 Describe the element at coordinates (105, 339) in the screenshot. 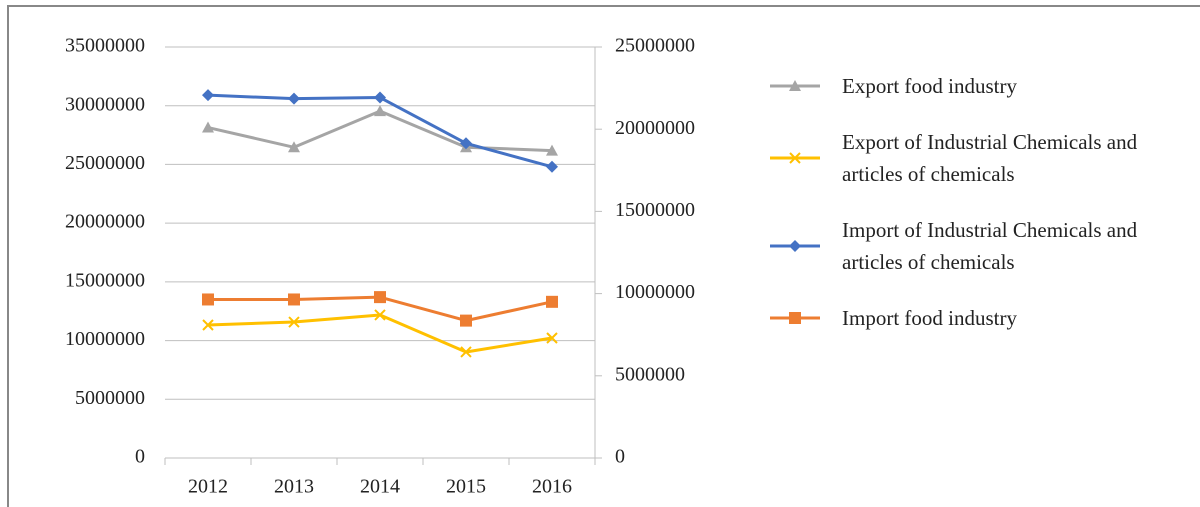

I see `y-tick-label: 10000000` at that location.